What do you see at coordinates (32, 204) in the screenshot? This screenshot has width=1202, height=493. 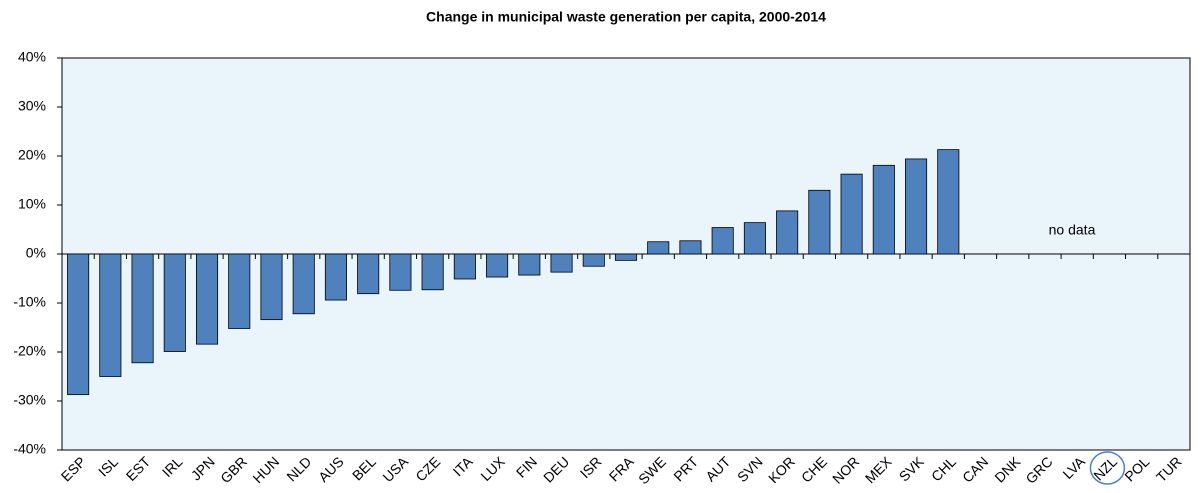 I see `y-tick-label: 10%` at bounding box center [32, 204].